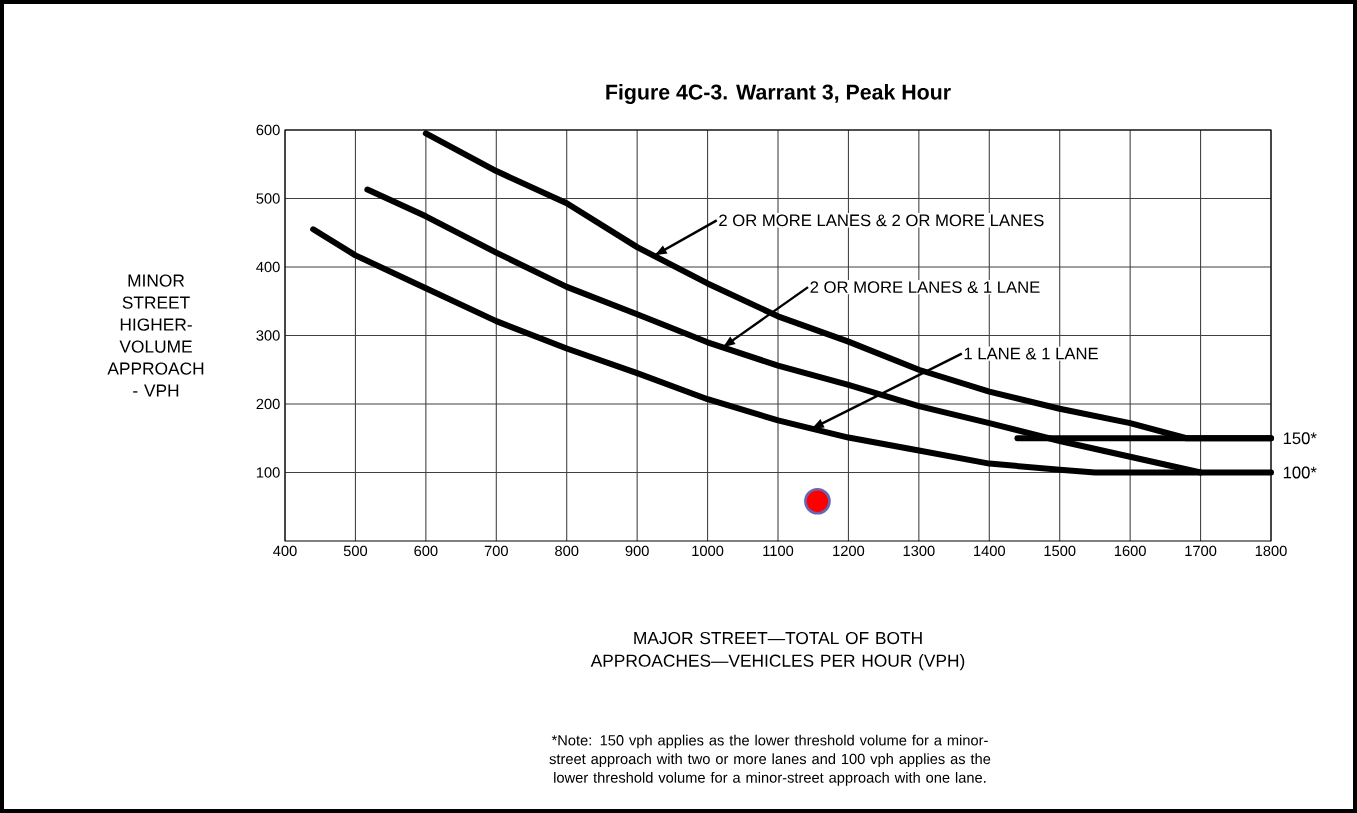 The width and height of the screenshot is (1357, 813). I want to click on text: *Note: 150 vph applies as the lower threshold volume for a minor-street approach with two or more lanes and 100 vph applies as the lower threshold volume for a minor-street approach with one lane., so click(770, 760).